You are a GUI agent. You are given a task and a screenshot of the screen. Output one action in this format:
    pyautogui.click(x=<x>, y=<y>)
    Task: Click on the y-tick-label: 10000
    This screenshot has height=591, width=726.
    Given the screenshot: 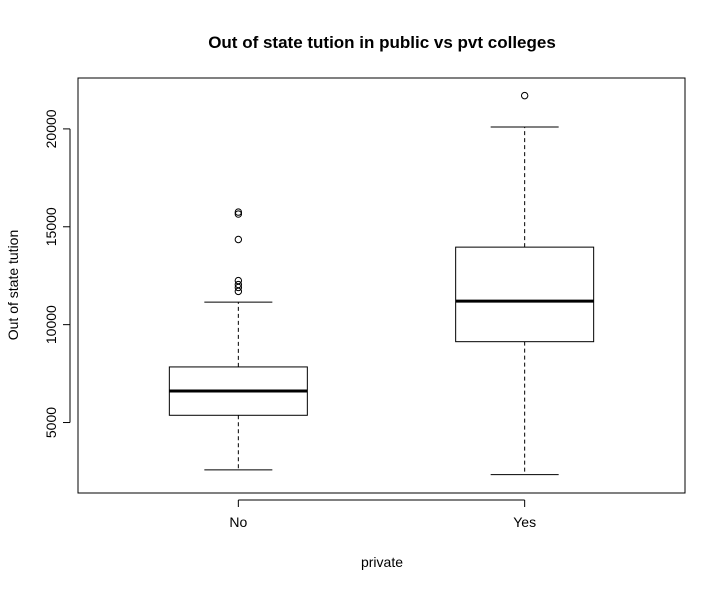 What is the action you would take?
    pyautogui.click(x=51, y=324)
    